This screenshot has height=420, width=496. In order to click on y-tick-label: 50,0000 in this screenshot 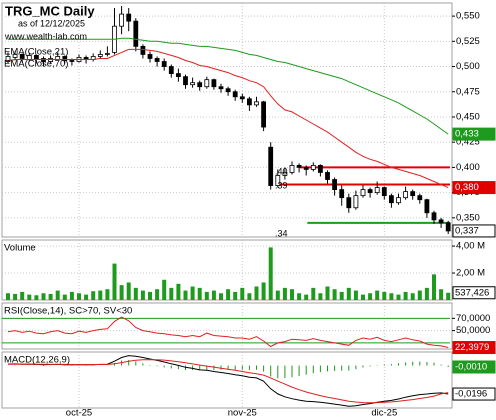, I will do `click(473, 330)`.